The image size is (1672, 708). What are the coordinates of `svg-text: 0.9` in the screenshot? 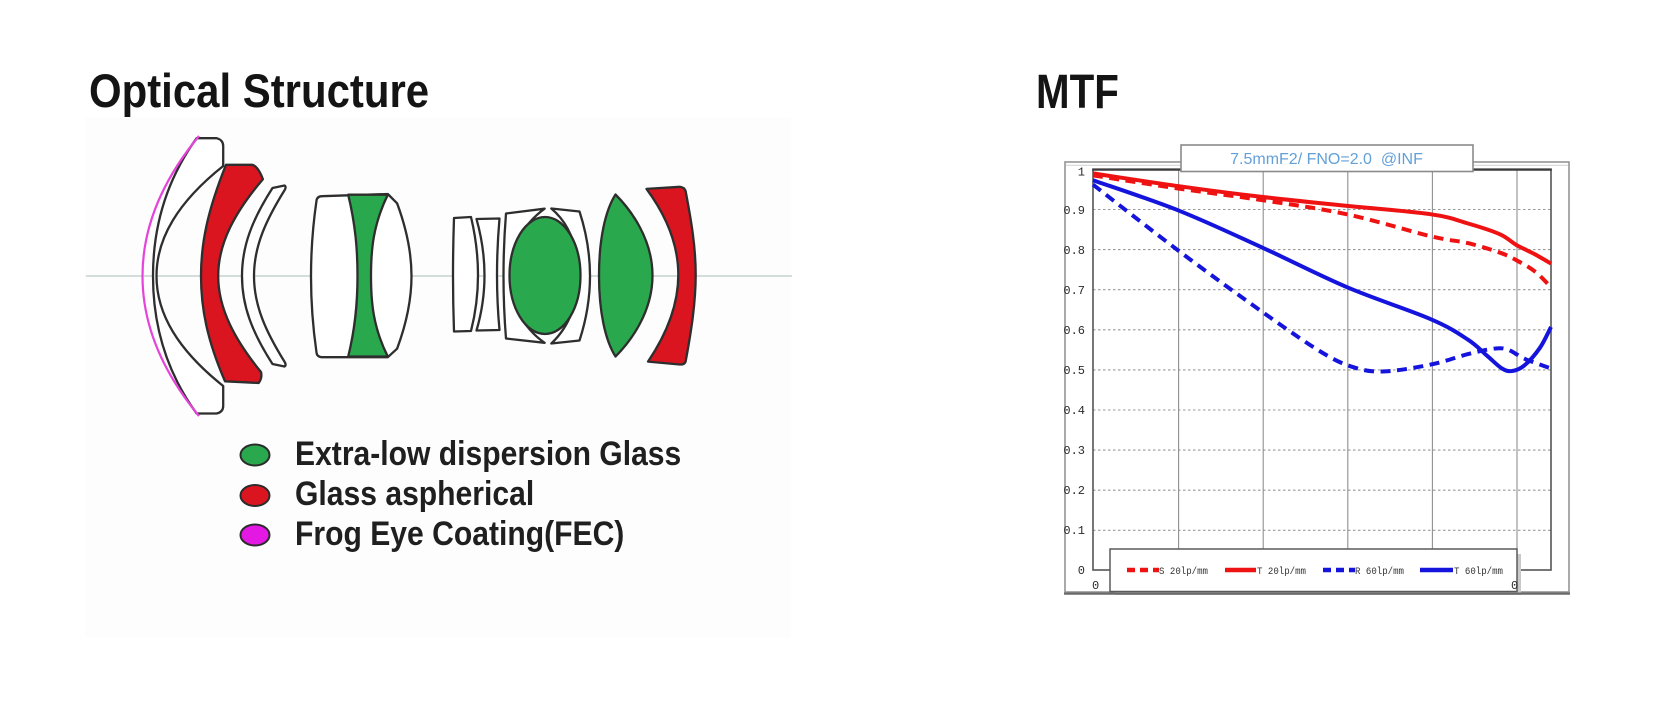 It's located at (1074, 211).